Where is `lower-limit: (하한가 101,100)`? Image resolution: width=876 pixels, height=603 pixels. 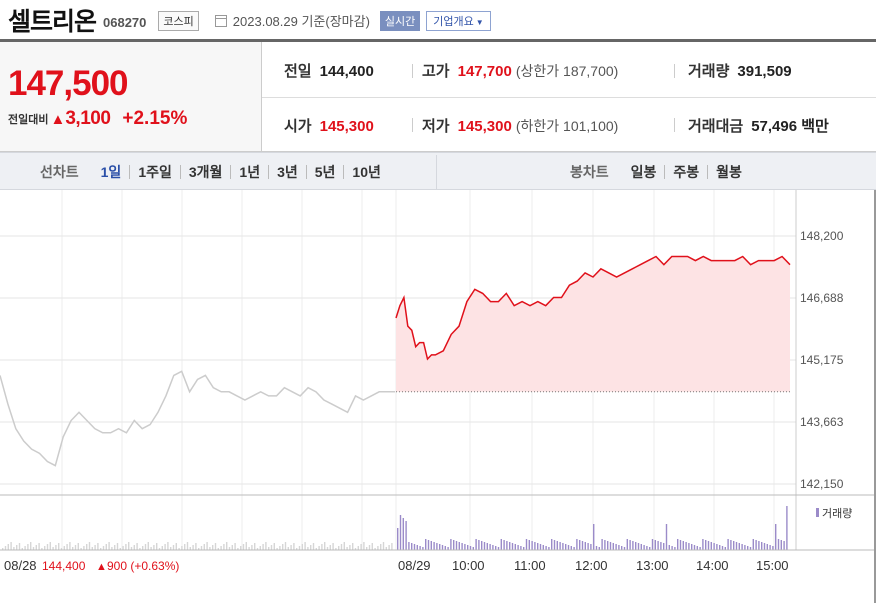 lower-limit: (하한가 101,100) is located at coordinates (567, 125).